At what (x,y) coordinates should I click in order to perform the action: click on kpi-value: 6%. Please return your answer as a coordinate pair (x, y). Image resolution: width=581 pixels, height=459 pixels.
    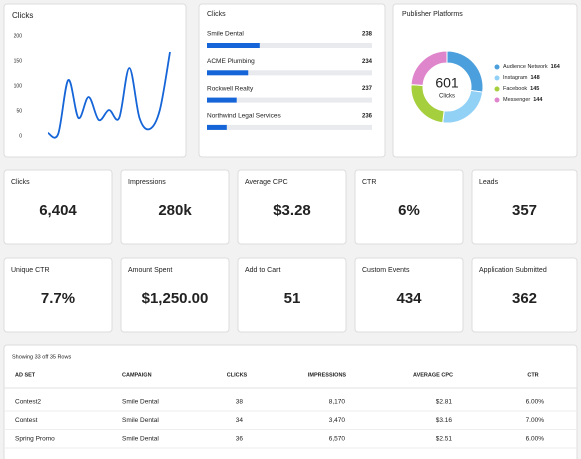
    Looking at the image, I should click on (409, 210).